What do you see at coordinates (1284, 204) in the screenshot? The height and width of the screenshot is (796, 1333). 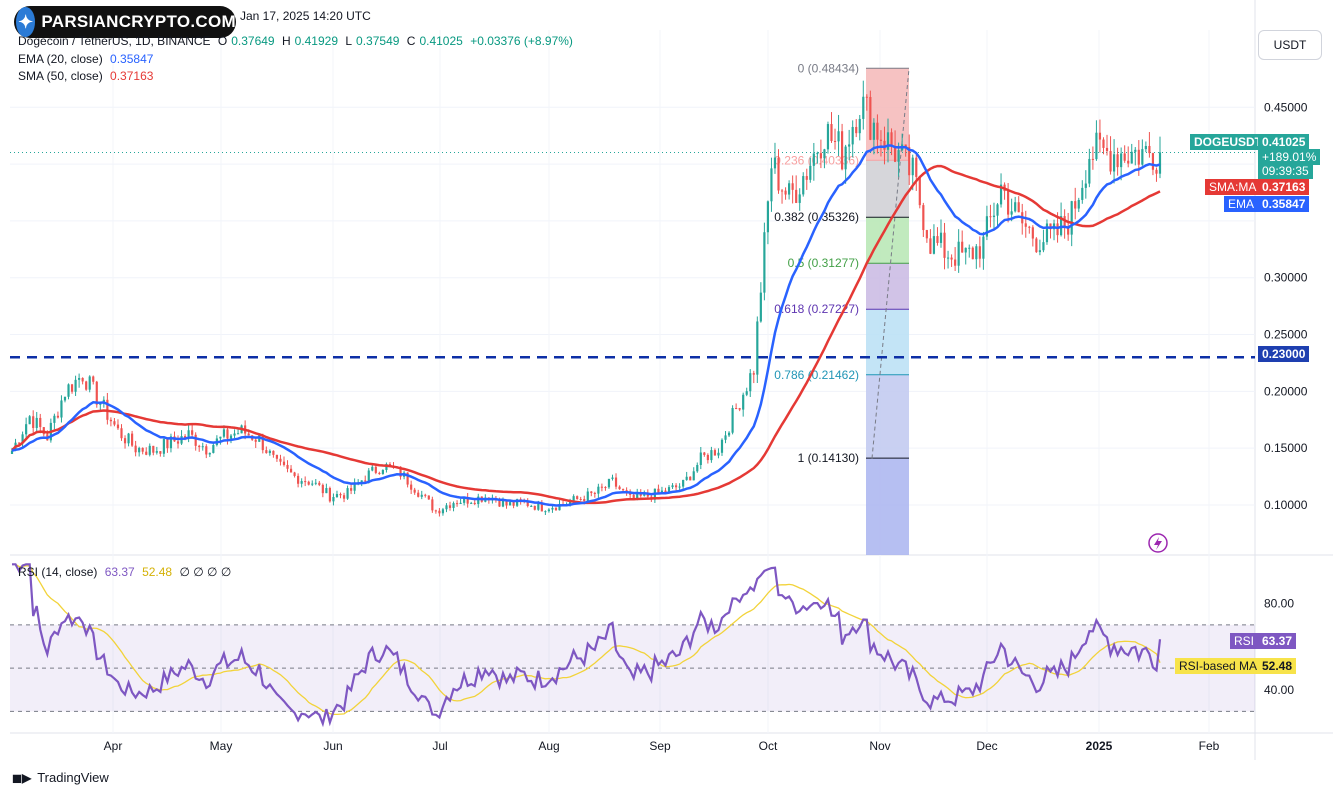 I see `ema-axis-value: 0.35847` at bounding box center [1284, 204].